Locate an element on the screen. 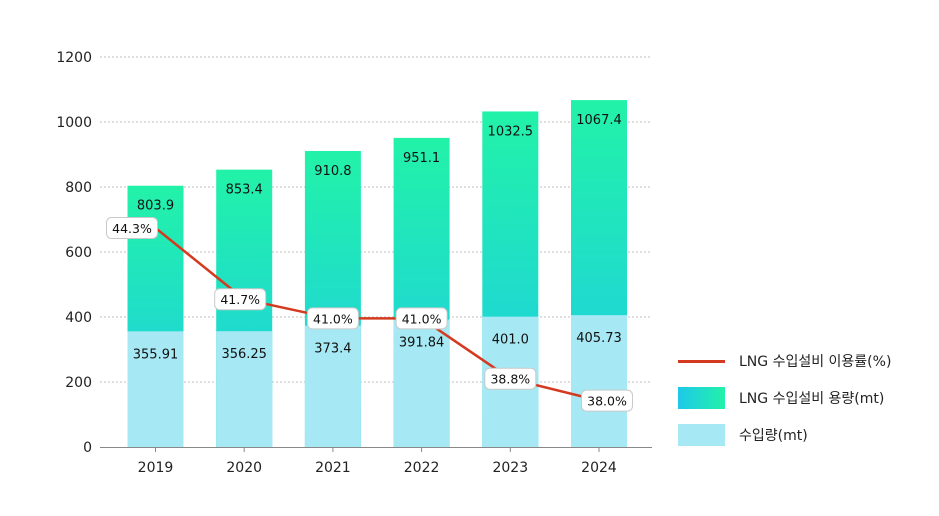  capacity-value-label: 951.1 is located at coordinates (421, 158).